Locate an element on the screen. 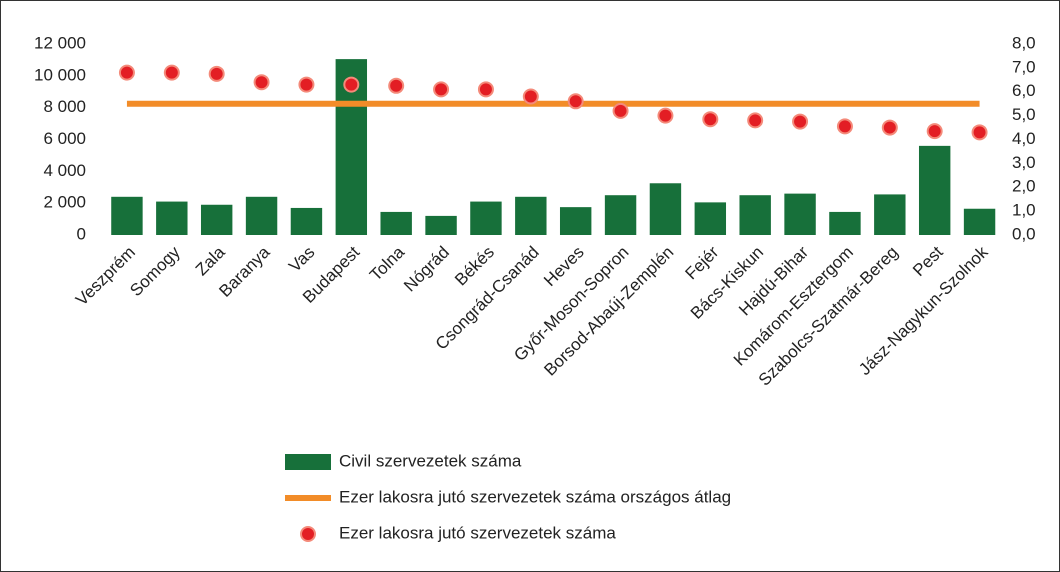 Image resolution: width=1060 pixels, height=572 pixels. y2-tick-label: 7,0 is located at coordinates (1024, 66).